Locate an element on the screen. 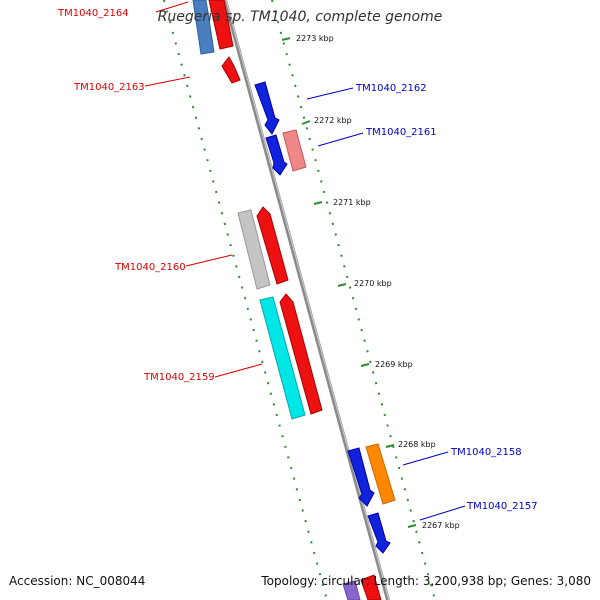 This screenshot has width=600, height=600. gene-label-2162: TM1040_2162 is located at coordinates (391, 88).